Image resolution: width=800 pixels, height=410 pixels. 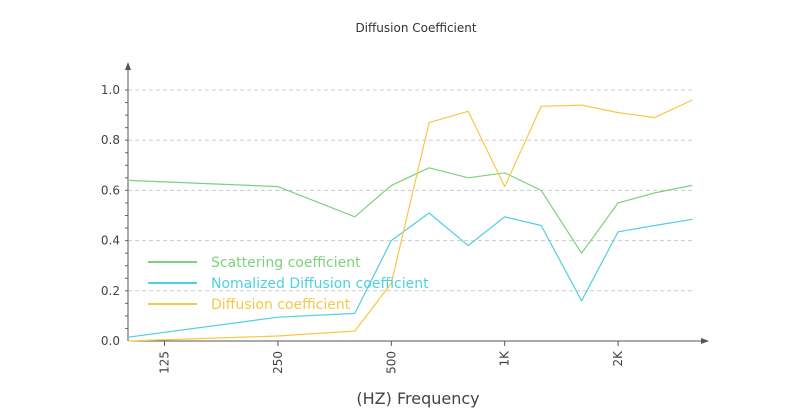 I want to click on x-tick-label: 500, so click(x=391, y=362).